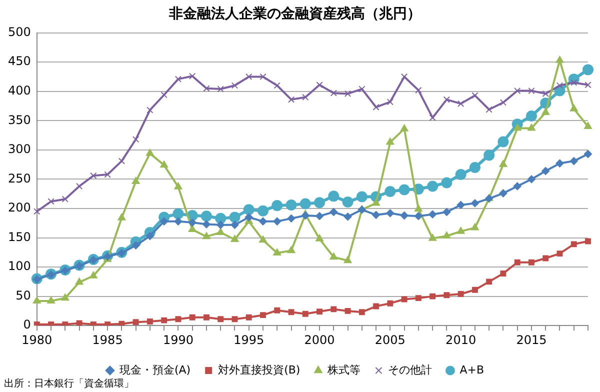 This screenshot has height=392, width=600. What do you see at coordinates (294, 13) in the screenshot?
I see `chart-title: 非金融法人企業の金融資産残高（兆円）` at bounding box center [294, 13].